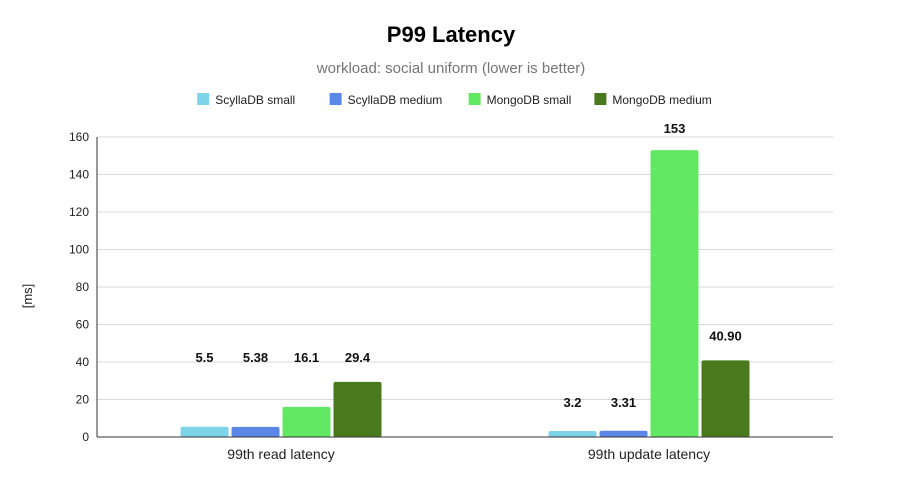 Image resolution: width=903 pixels, height=482 pixels. I want to click on y-axis-label: [ms], so click(27, 296).